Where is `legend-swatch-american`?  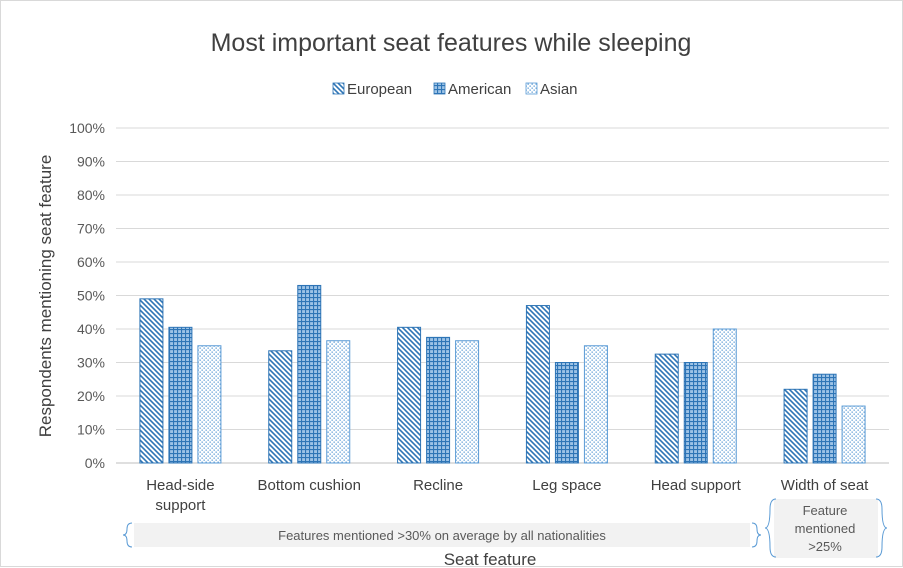
legend-swatch-american is located at coordinates (439, 88).